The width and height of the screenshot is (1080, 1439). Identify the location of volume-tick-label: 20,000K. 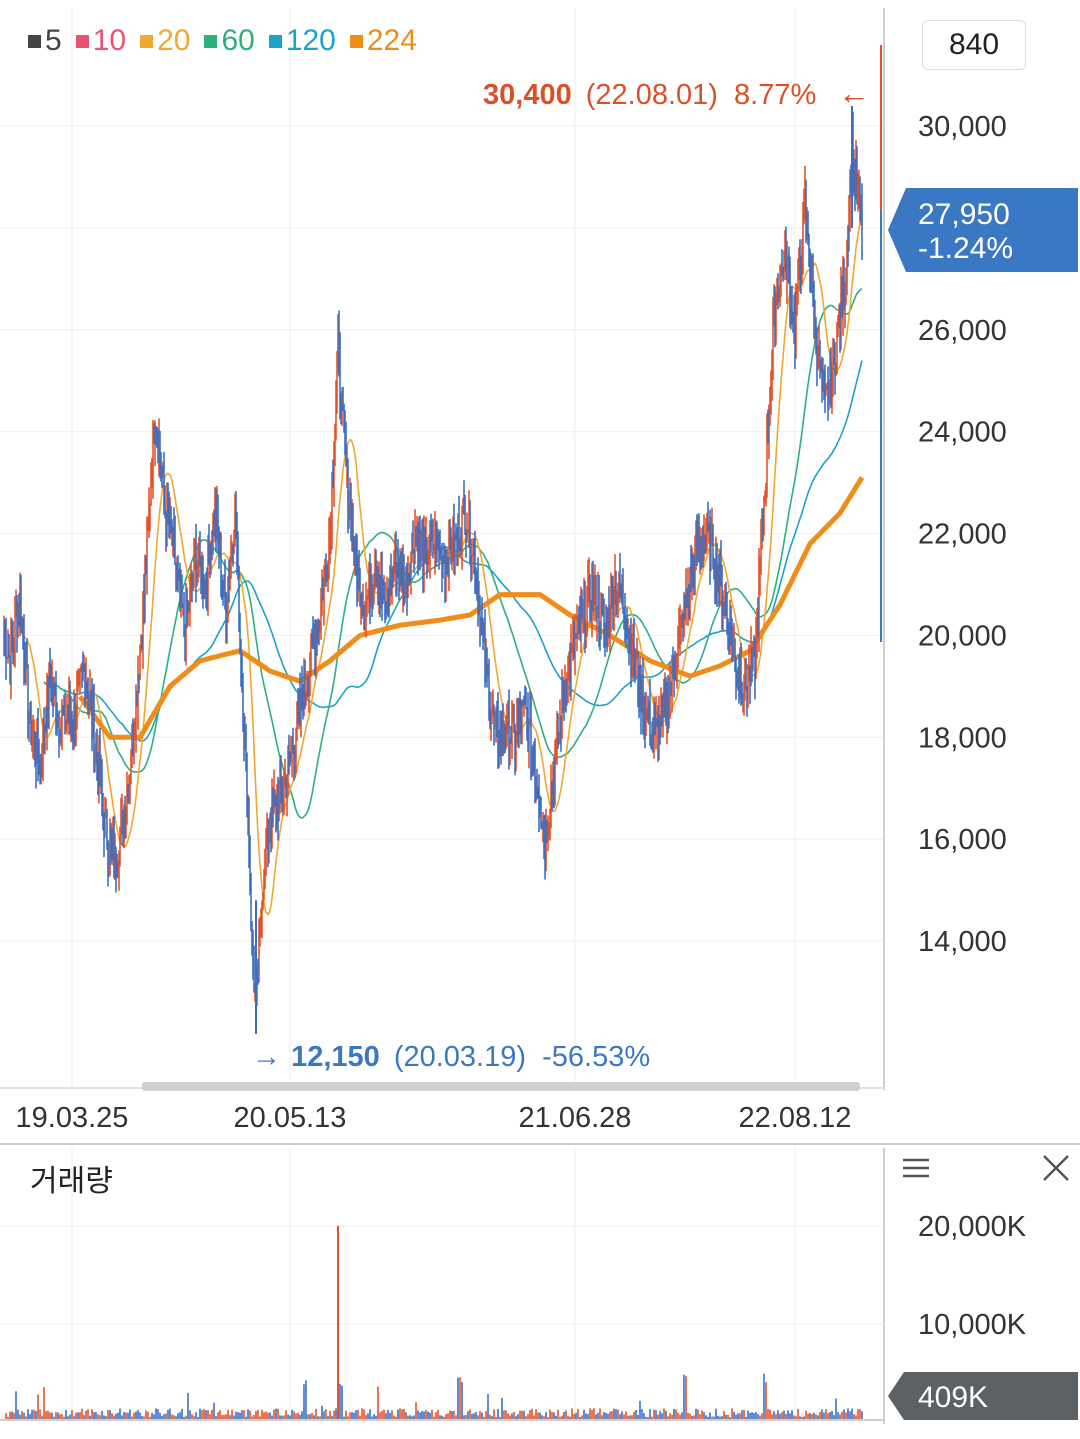
(972, 1227).